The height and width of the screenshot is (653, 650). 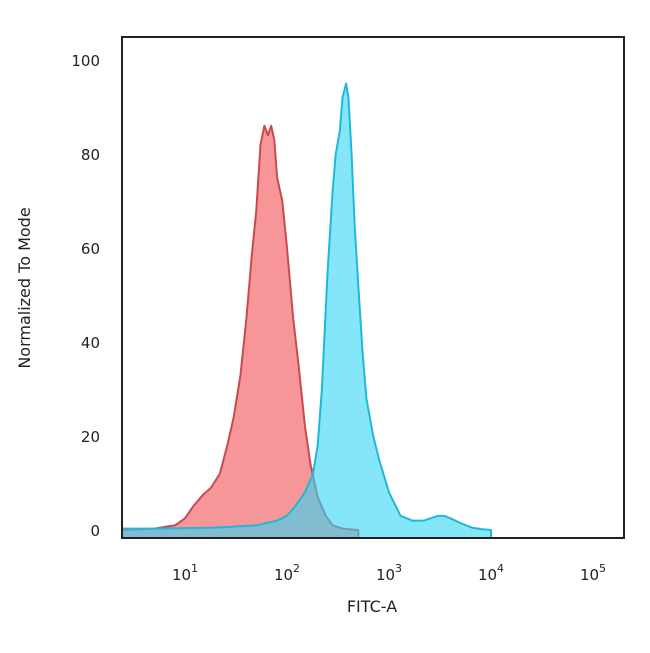 What do you see at coordinates (24, 287) in the screenshot?
I see `y-axis-title: Normalized To Mode` at bounding box center [24, 287].